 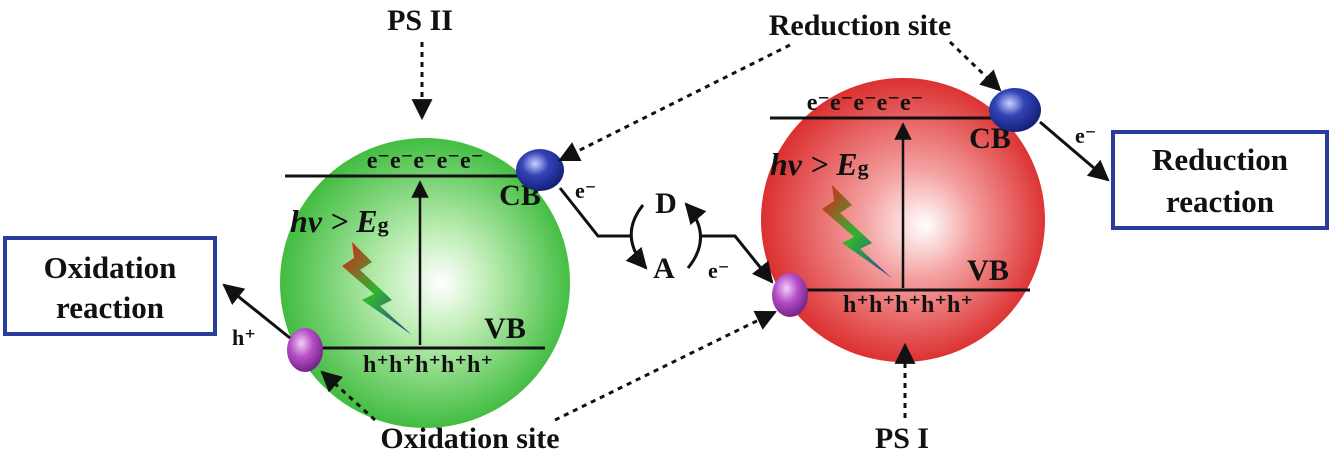 What do you see at coordinates (1220, 201) in the screenshot?
I see `reduction-reaction-line2: reaction` at bounding box center [1220, 201].